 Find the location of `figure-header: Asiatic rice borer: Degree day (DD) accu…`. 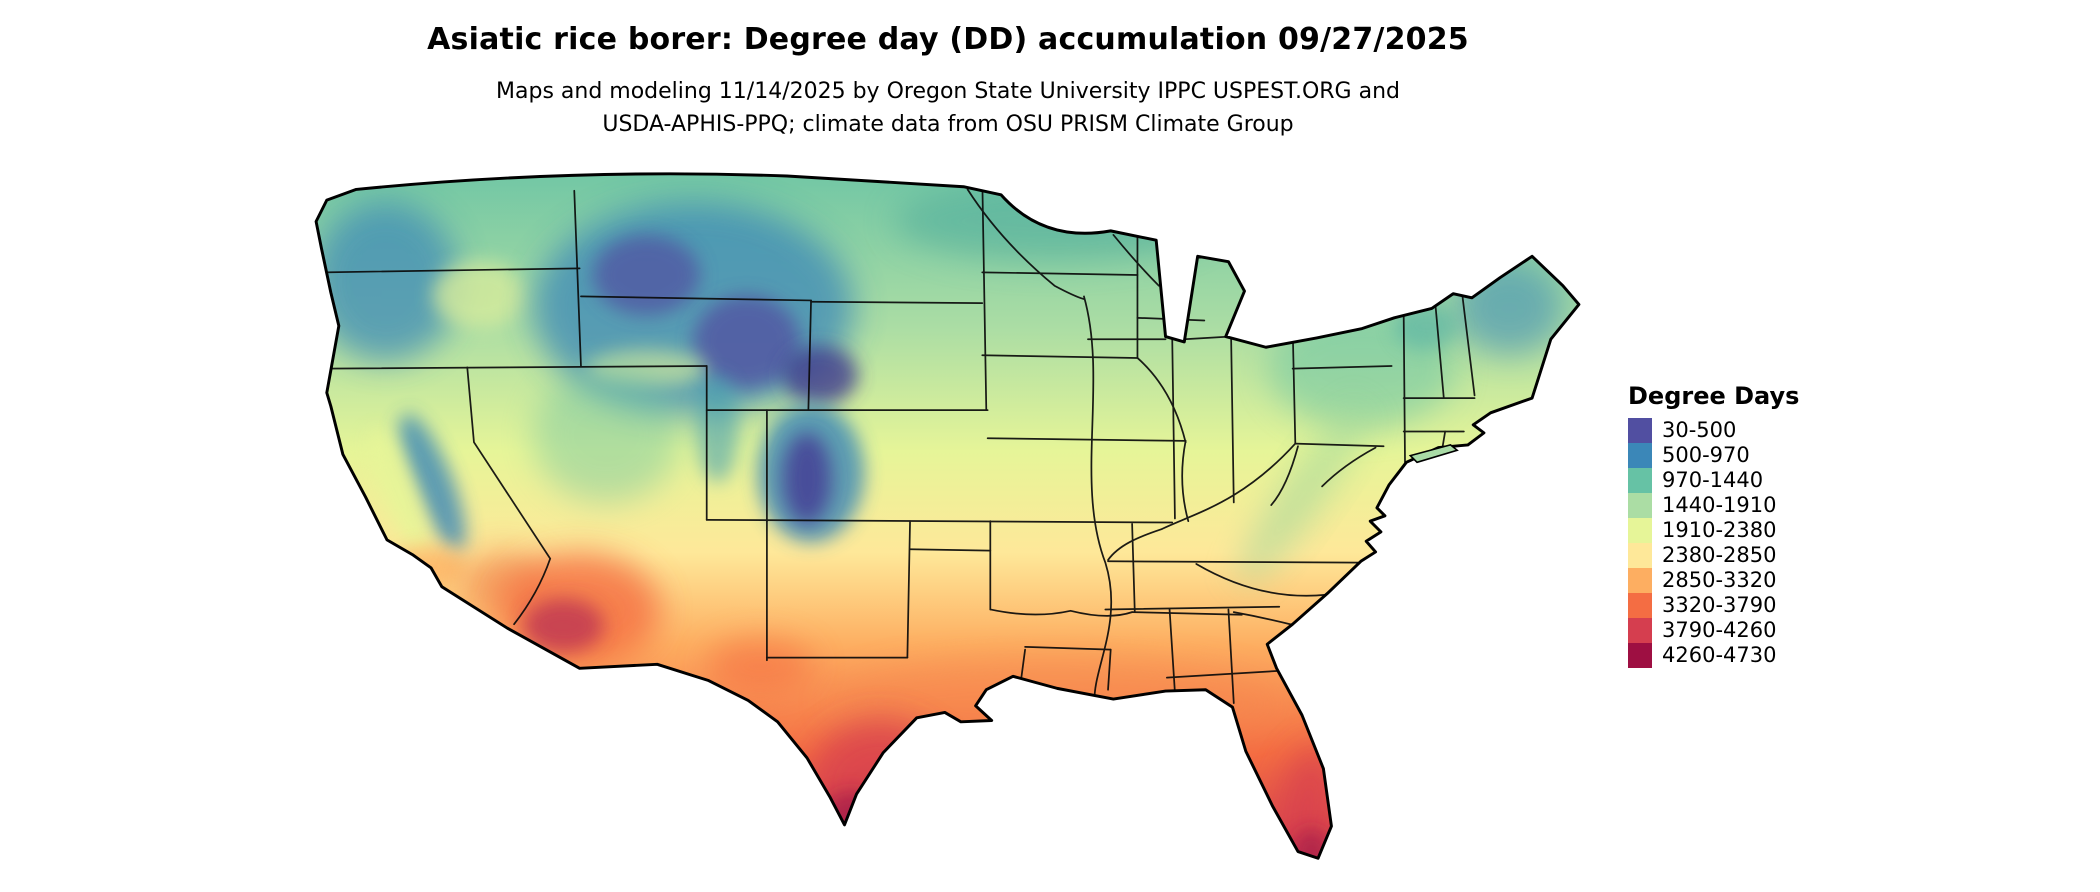

figure-header: Asiatic rice borer: Degree day (DD) accu… is located at coordinates (948, 81).